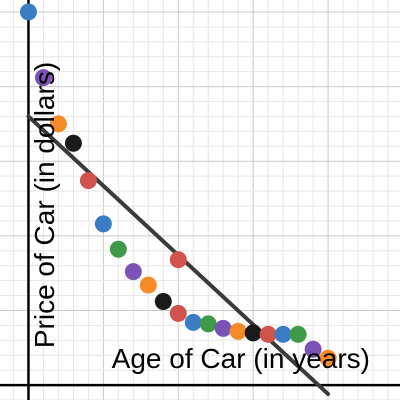  I want to click on x-axis-label: Age of Car (in years), so click(241, 358).